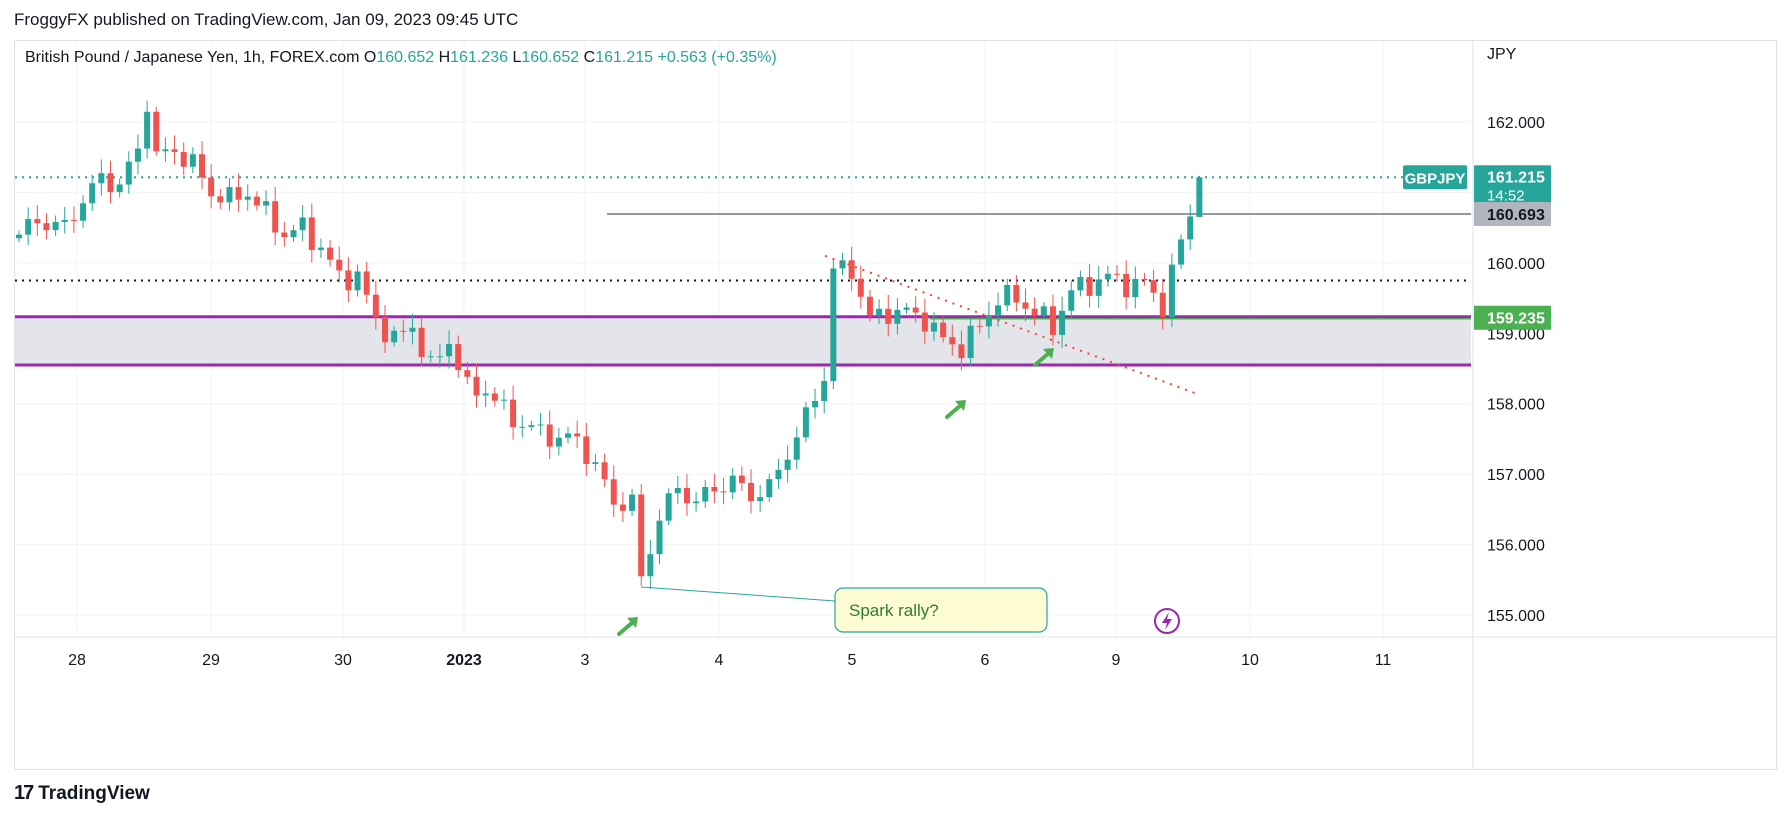 The image size is (1791, 822). What do you see at coordinates (1516, 405) in the screenshot?
I see `y-tick-label: 158.000` at bounding box center [1516, 405].